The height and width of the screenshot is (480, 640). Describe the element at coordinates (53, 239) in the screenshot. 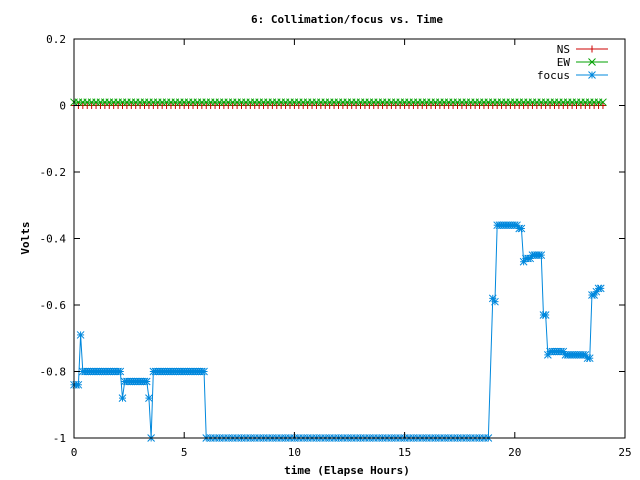

I see `y-tick-label: -0.4` at that location.